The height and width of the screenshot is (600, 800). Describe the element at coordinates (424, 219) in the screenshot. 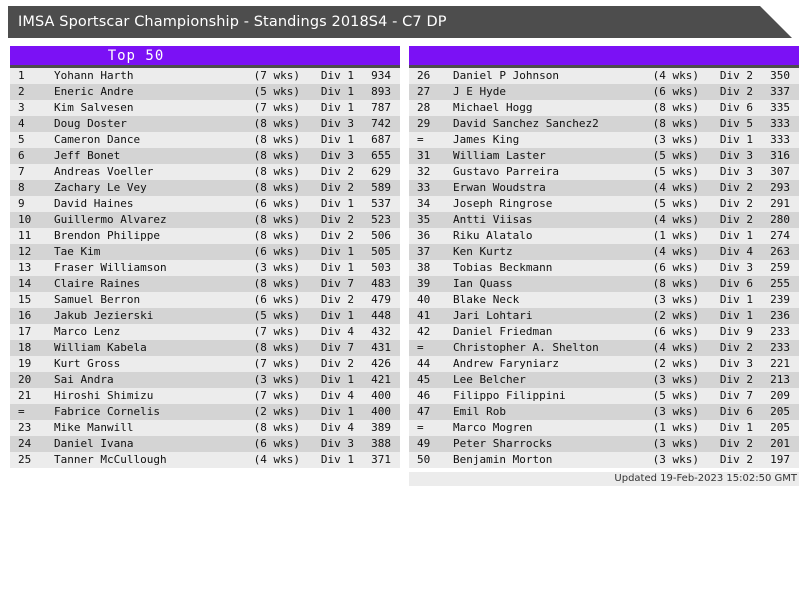

I see `row-rank: 35` at that location.